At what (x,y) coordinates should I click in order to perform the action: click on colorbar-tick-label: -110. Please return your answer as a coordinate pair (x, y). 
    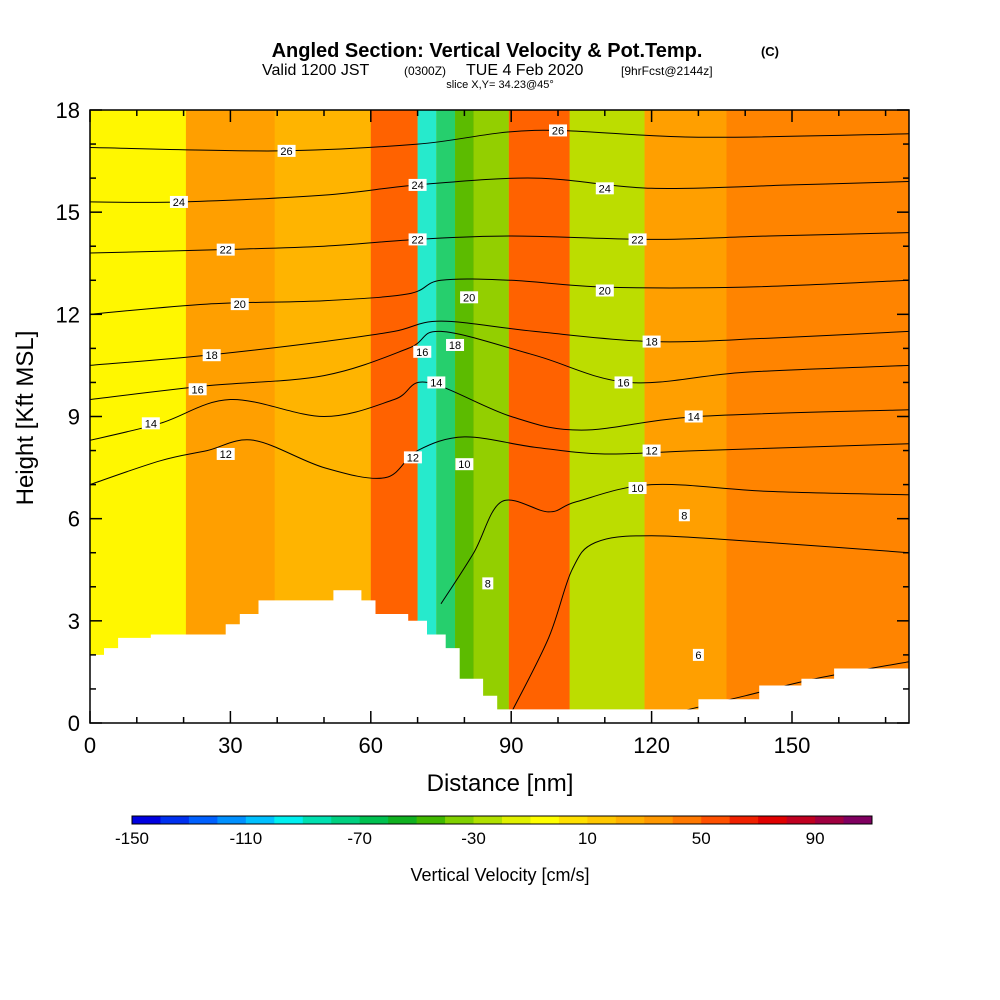
    Looking at the image, I should click on (245, 838).